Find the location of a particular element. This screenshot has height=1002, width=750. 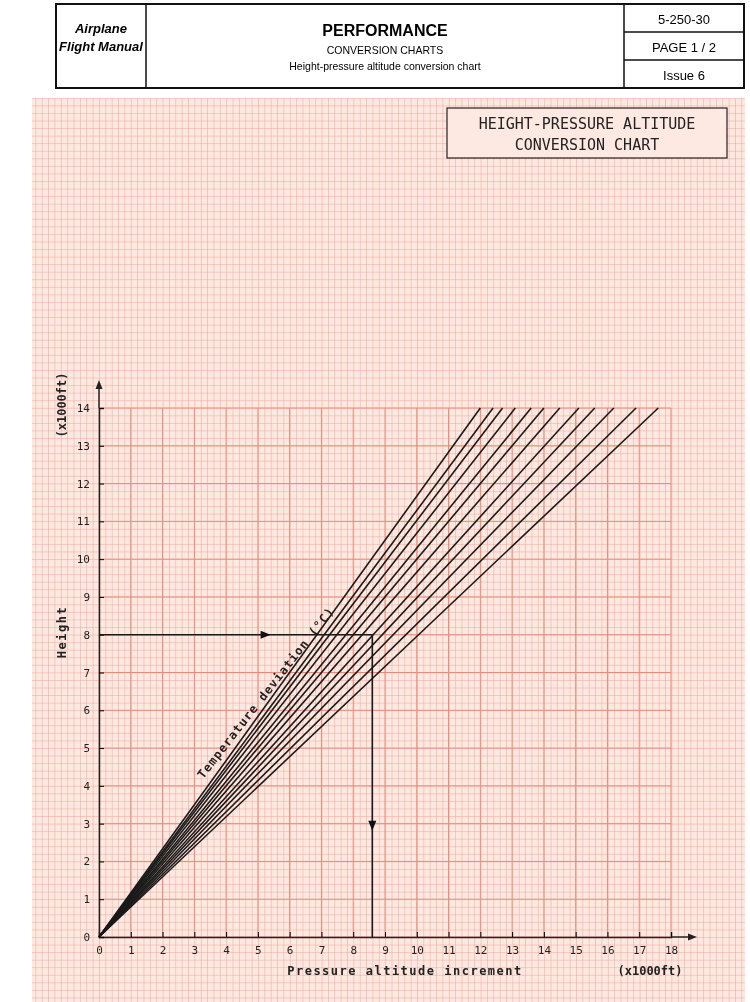

y-tick-label: 13 is located at coordinates (83, 446).